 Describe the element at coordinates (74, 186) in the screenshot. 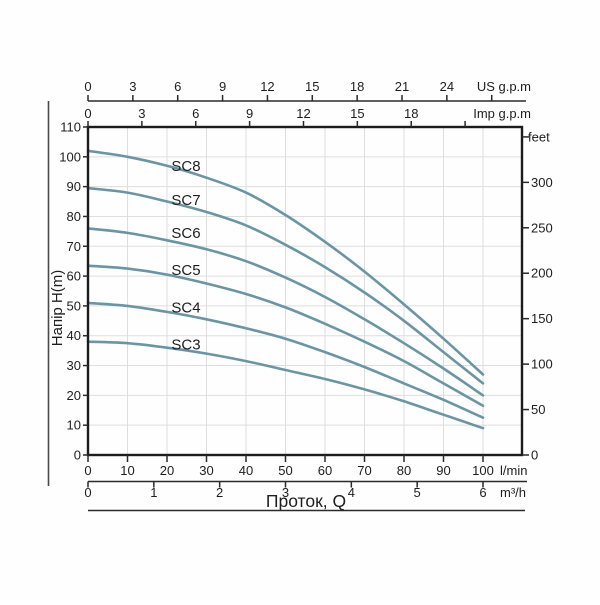

I see `tick-label-head-m: 90` at that location.